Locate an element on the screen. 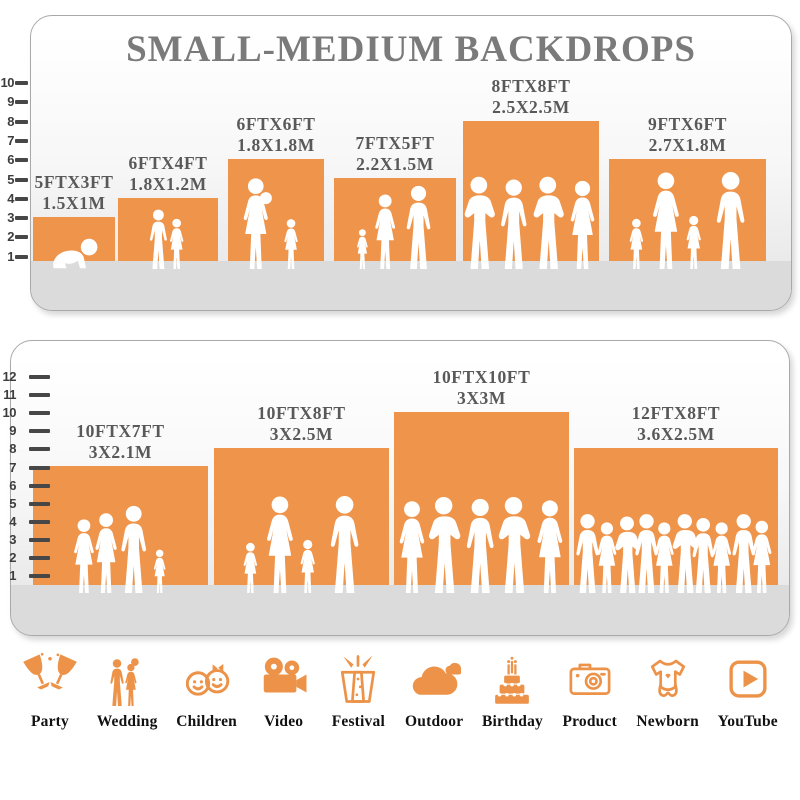  birthday-icon is located at coordinates (512, 679).